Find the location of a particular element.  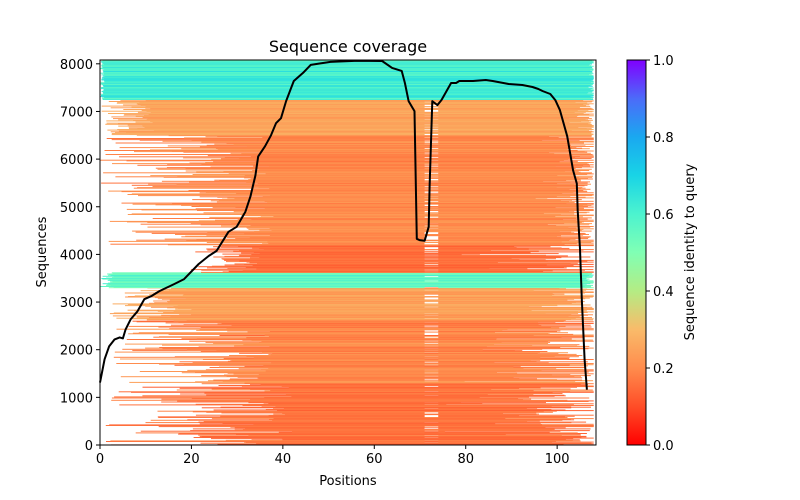

x-tick-label: 40 is located at coordinates (283, 459).